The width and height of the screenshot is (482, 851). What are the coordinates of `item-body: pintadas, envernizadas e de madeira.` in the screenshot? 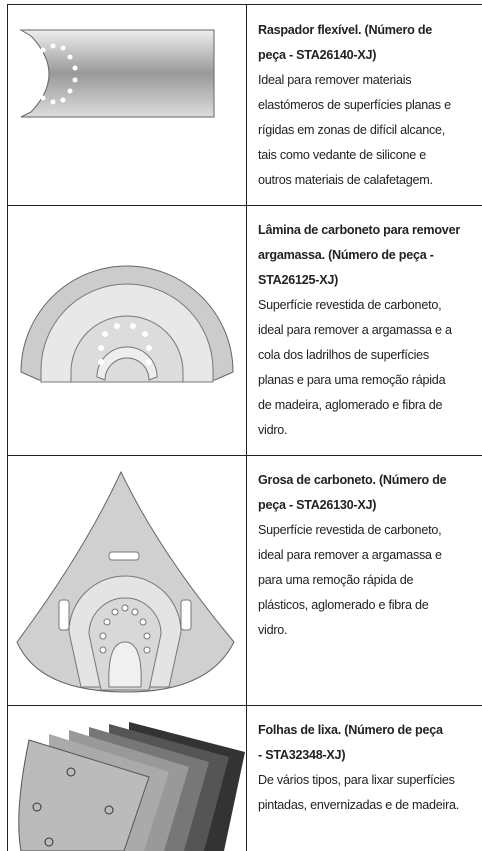 It's located at (359, 805).